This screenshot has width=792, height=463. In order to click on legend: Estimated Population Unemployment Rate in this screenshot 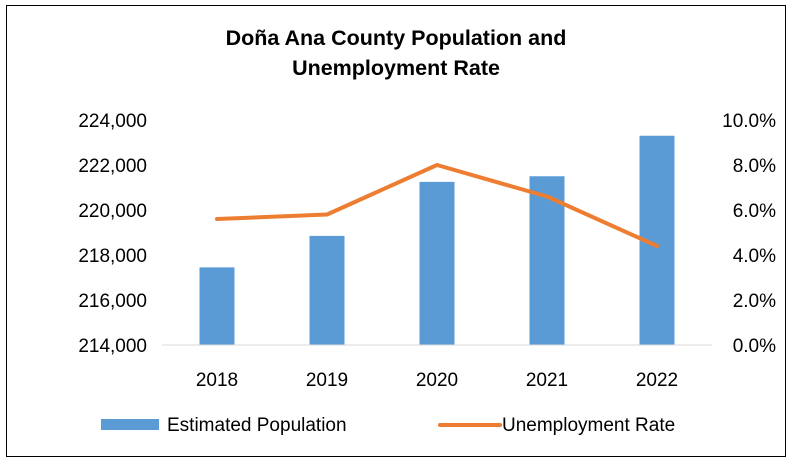, I will do `click(388, 425)`.